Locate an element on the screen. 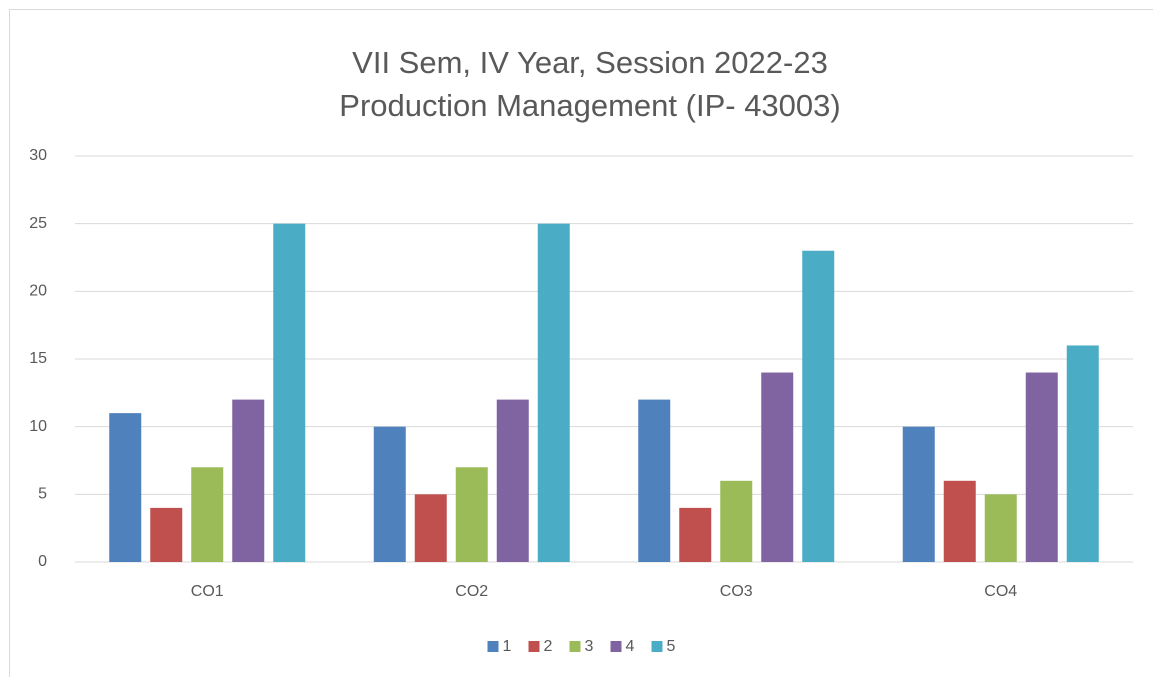 The width and height of the screenshot is (1153, 677). y-tick-label: 10 is located at coordinates (38, 426).